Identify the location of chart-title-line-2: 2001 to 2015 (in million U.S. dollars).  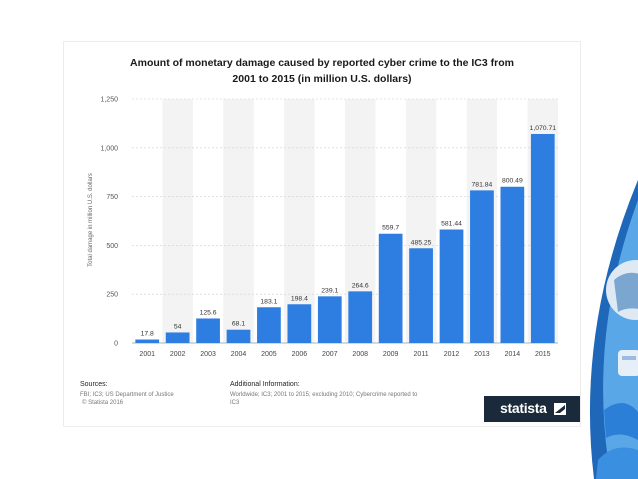
(321, 79).